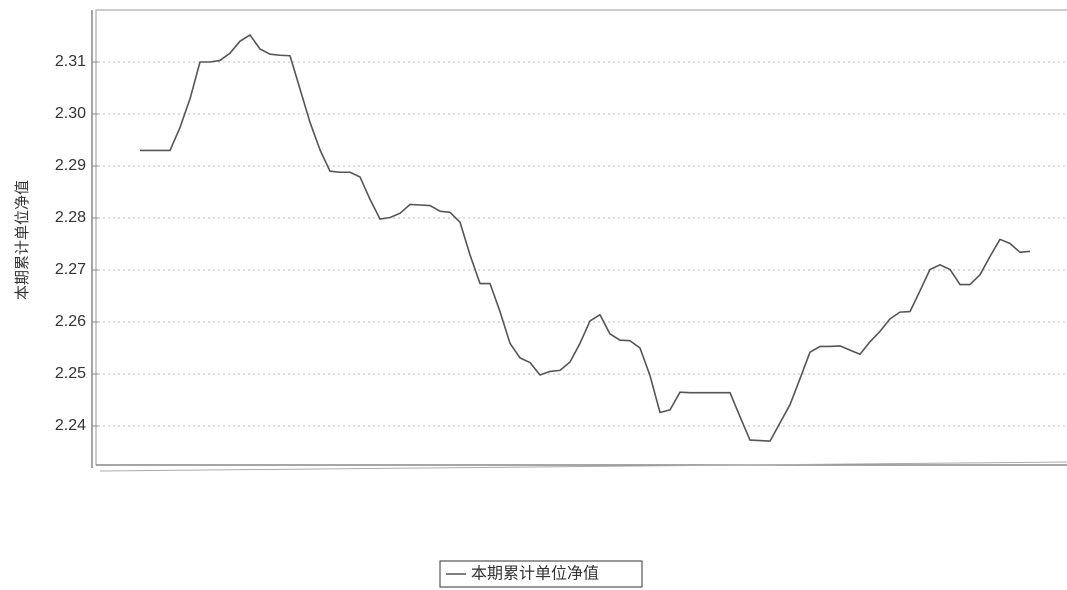  I want to click on legend-label: 本期累计单位净值, so click(535, 573).